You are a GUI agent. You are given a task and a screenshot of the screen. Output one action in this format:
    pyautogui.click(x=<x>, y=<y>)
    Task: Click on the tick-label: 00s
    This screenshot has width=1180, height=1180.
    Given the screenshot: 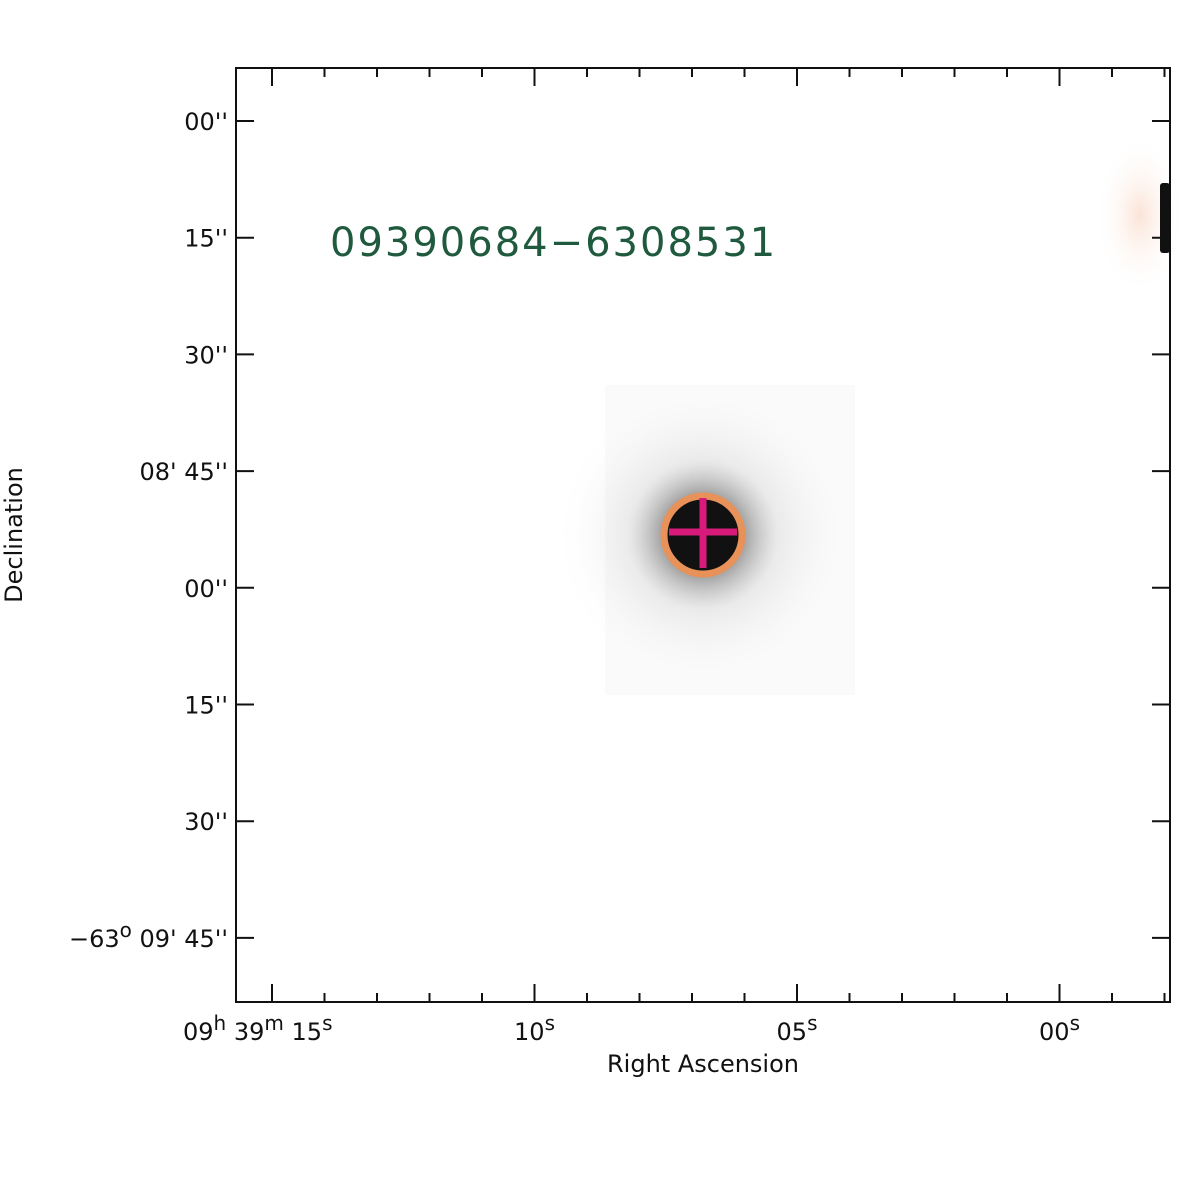 What is the action you would take?
    pyautogui.click(x=1059, y=1028)
    